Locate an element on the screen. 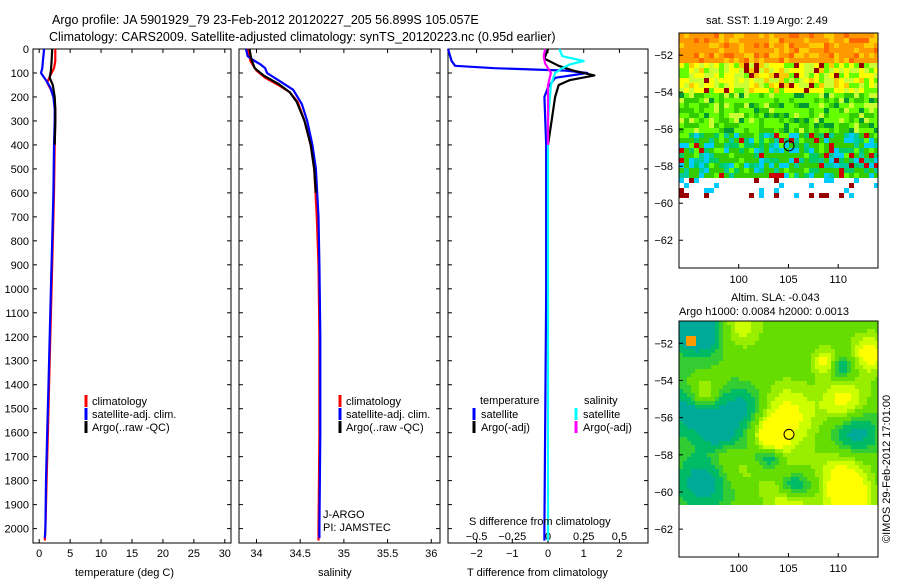  depth-tick-label: 1600 is located at coordinates (17, 434).